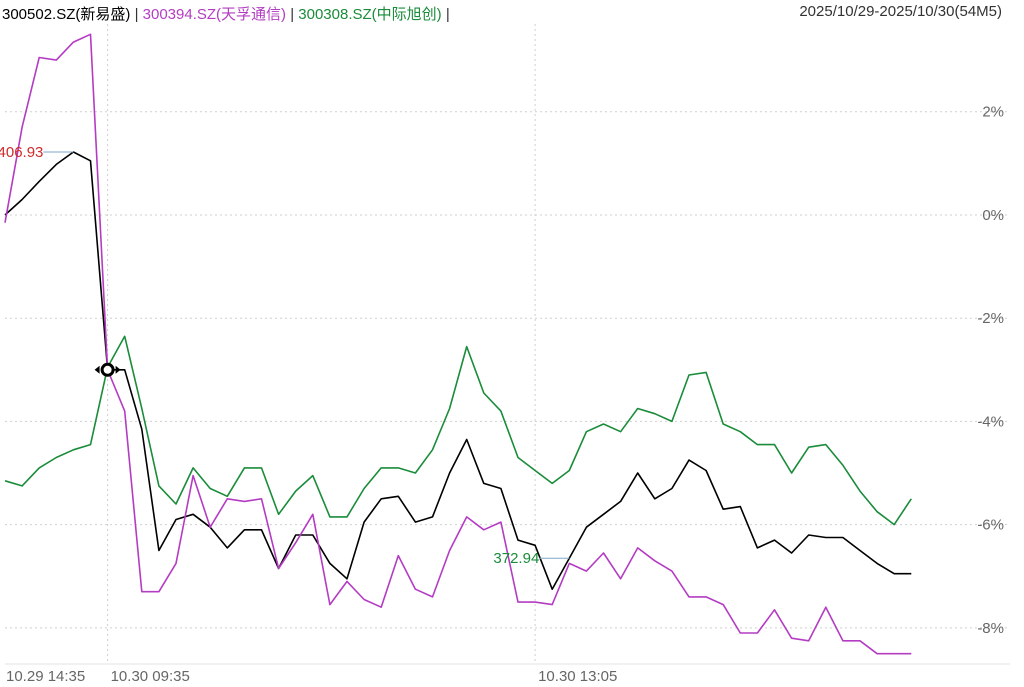  I want to click on legend-item-3: 300308.SZ(中际旭创), so click(372, 14).